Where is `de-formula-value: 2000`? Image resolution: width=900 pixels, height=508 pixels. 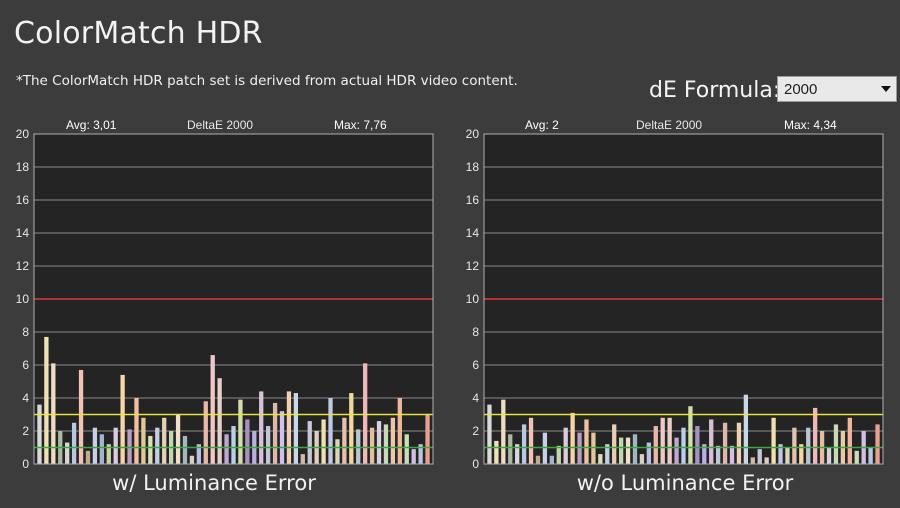 de-formula-value: 2000 is located at coordinates (801, 89).